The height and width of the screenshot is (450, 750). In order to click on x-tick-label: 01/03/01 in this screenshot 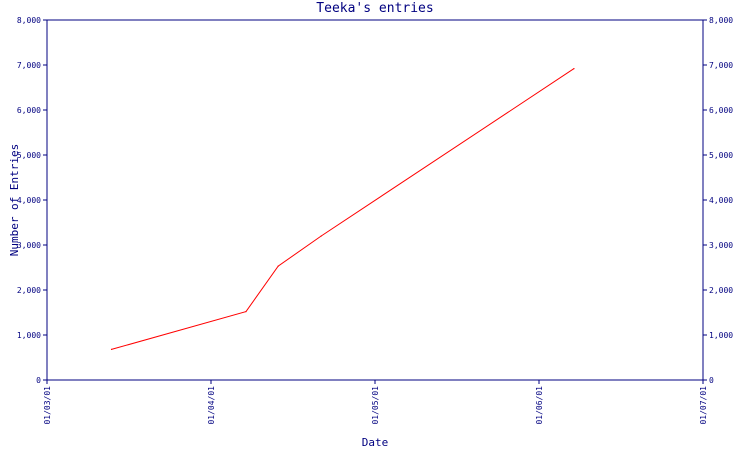, I will do `click(47, 405)`.